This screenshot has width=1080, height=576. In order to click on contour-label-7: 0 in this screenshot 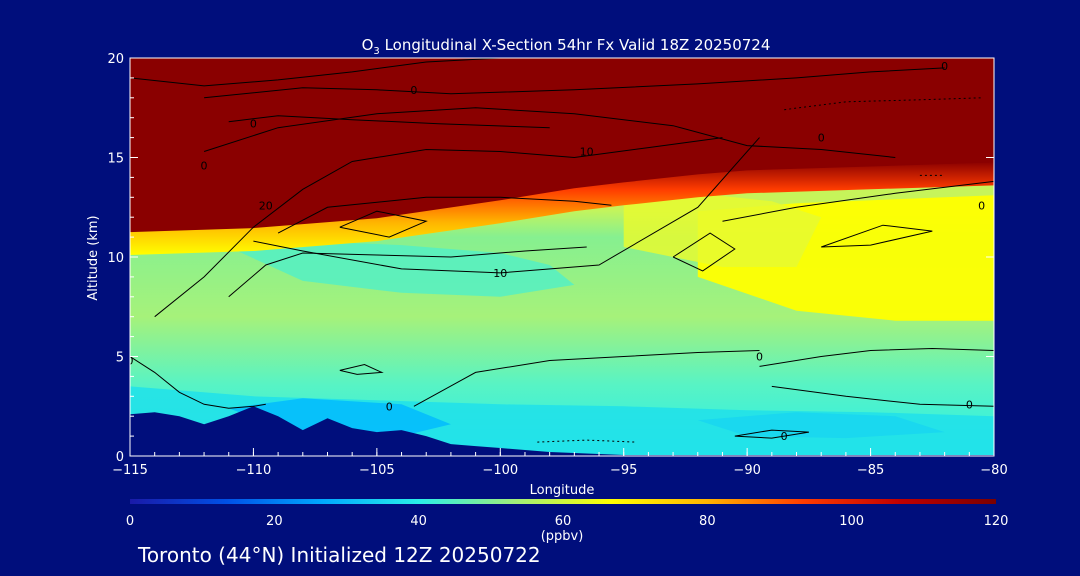, I will do `click(413, 90)`.